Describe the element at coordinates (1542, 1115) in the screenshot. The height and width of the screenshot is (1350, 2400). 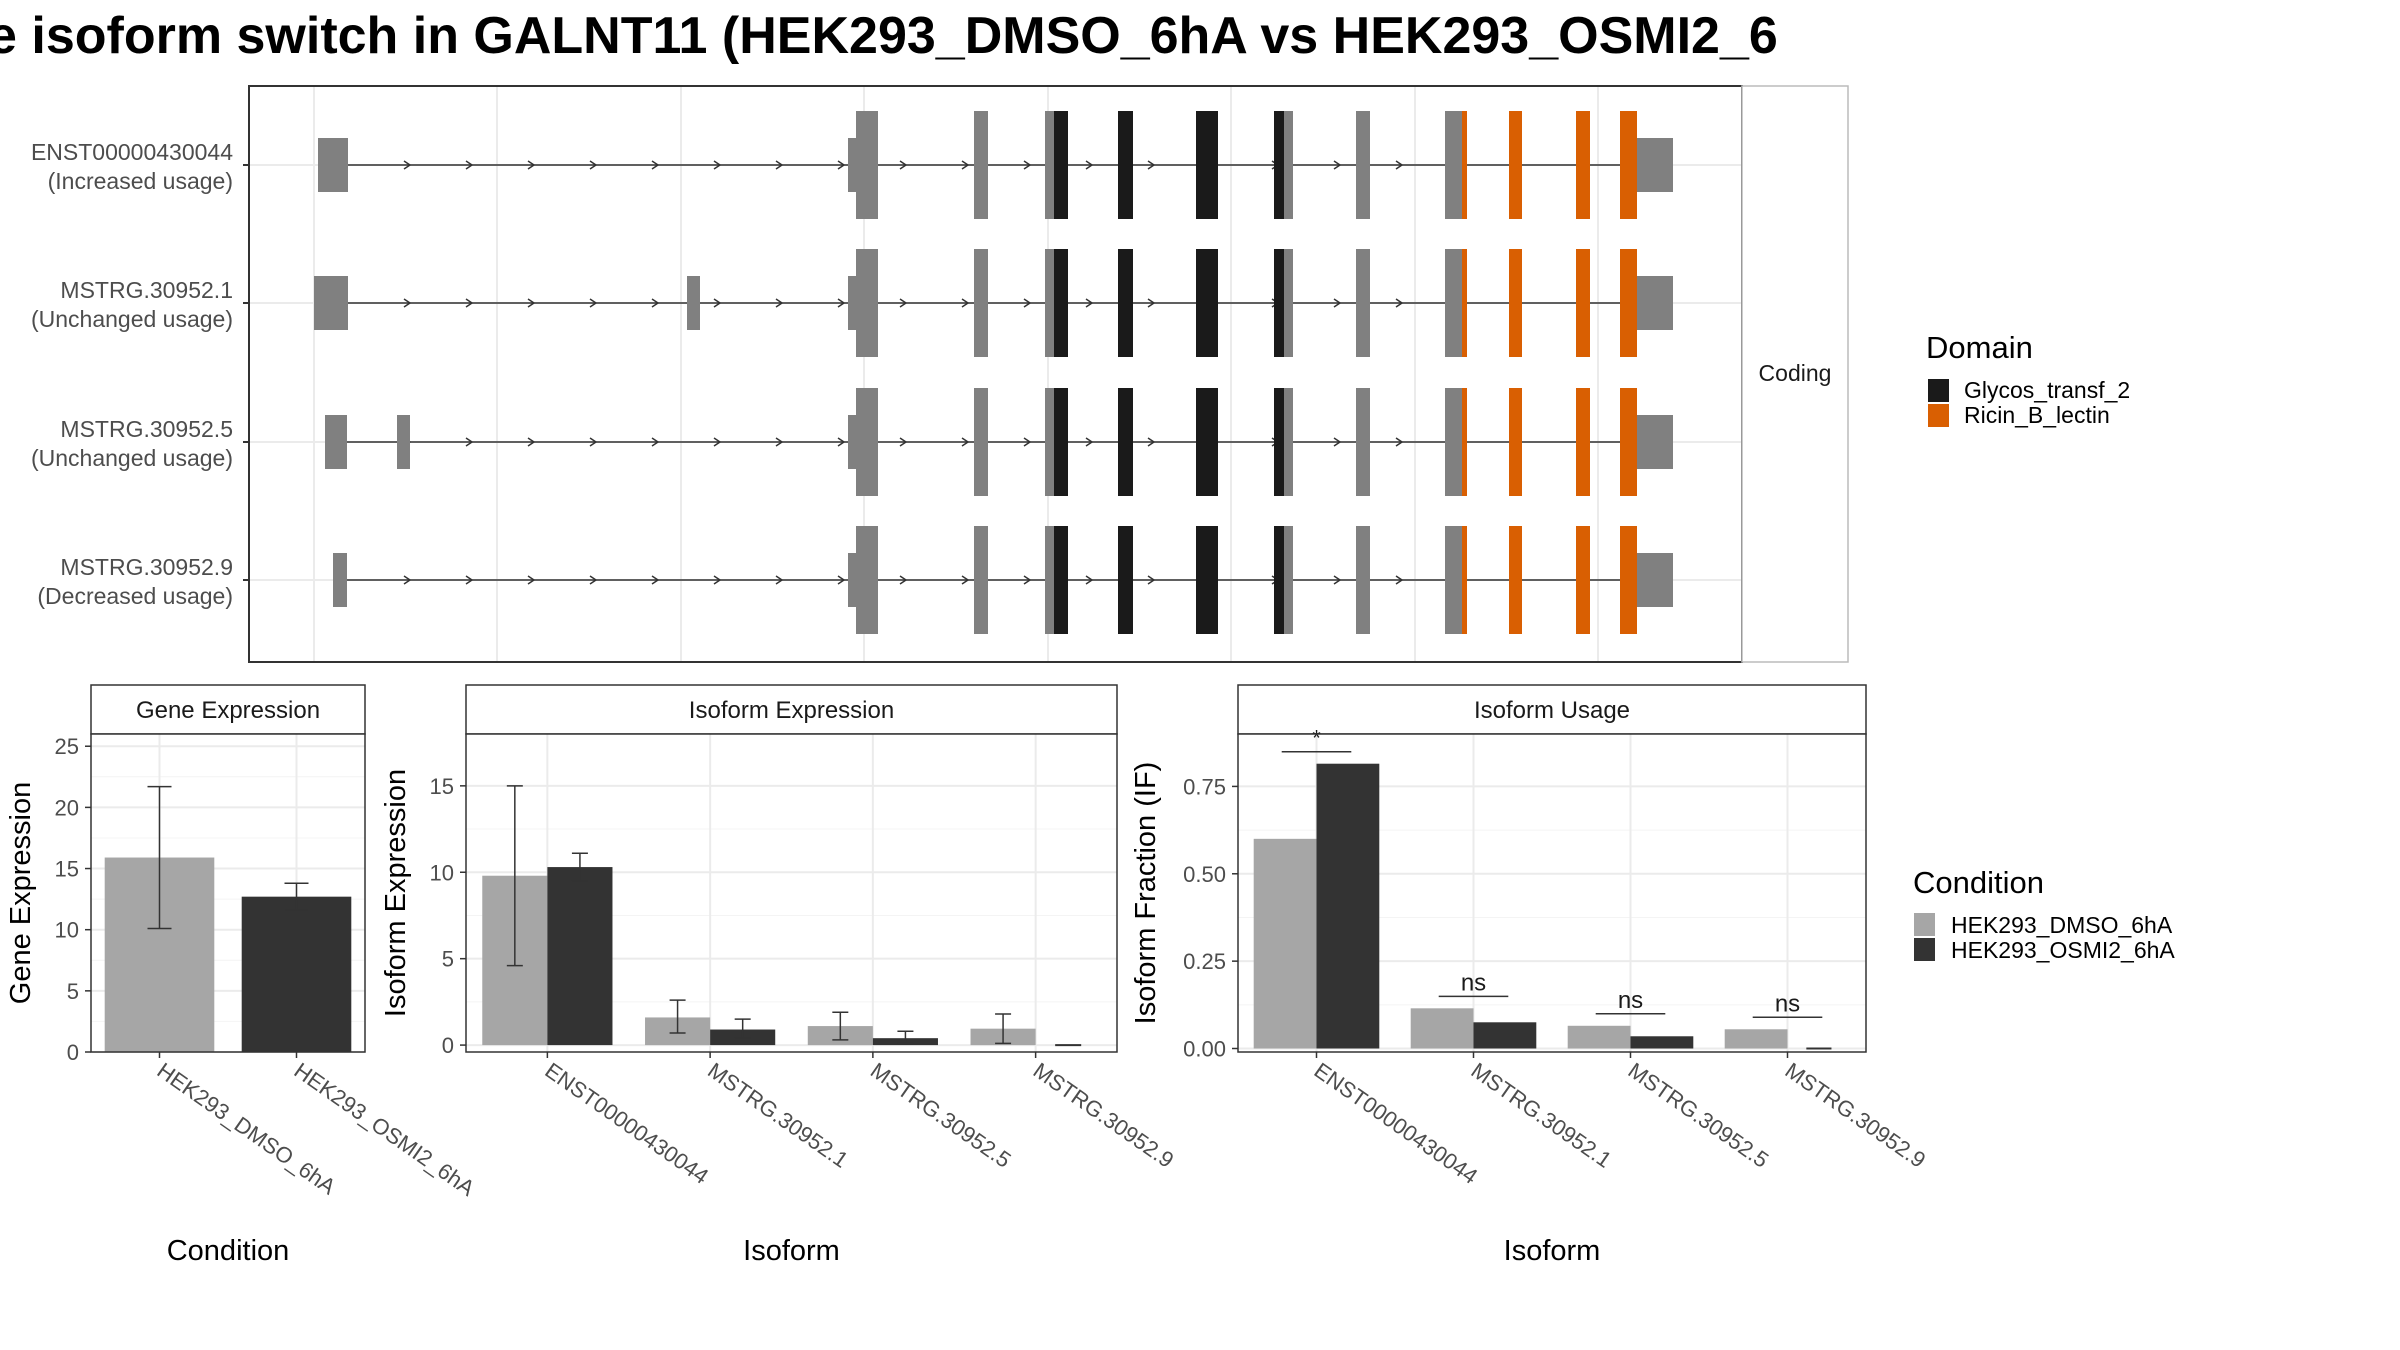
I see `x-tick-label: MSTRG.30952.1` at that location.